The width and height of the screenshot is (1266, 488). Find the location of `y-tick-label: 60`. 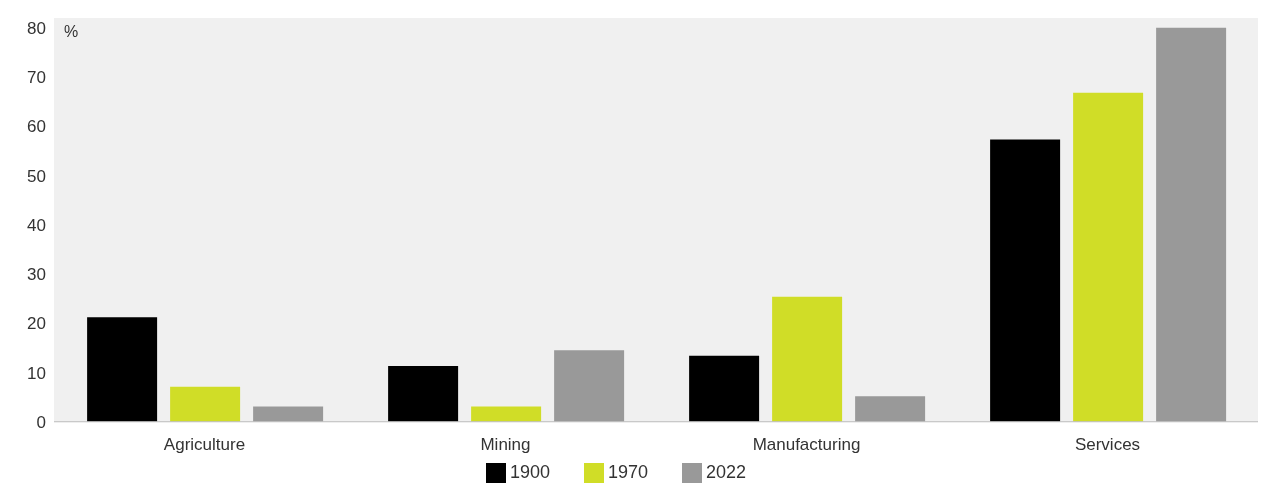

y-tick-label: 60 is located at coordinates (36, 127).